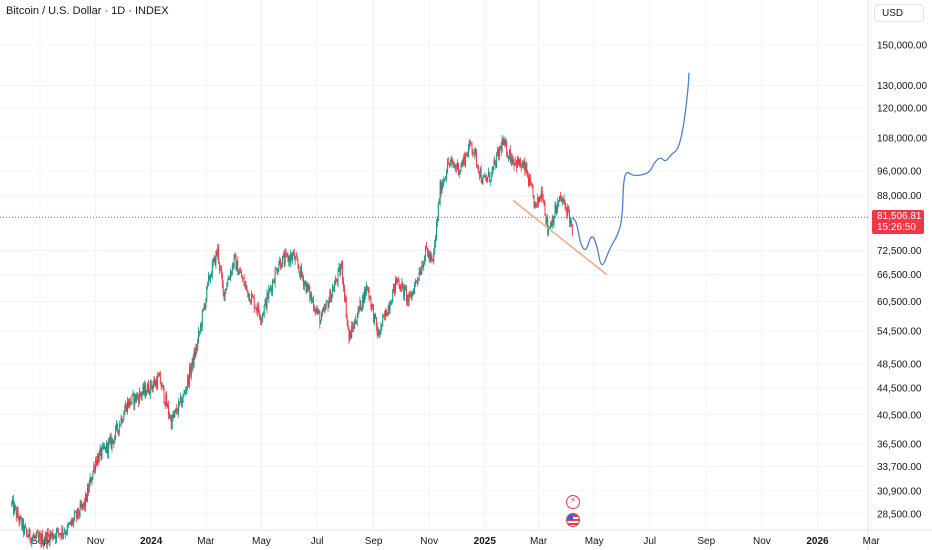 The image size is (932, 550). Describe the element at coordinates (573, 502) in the screenshot. I see `lightning-icon: ⚡` at that location.